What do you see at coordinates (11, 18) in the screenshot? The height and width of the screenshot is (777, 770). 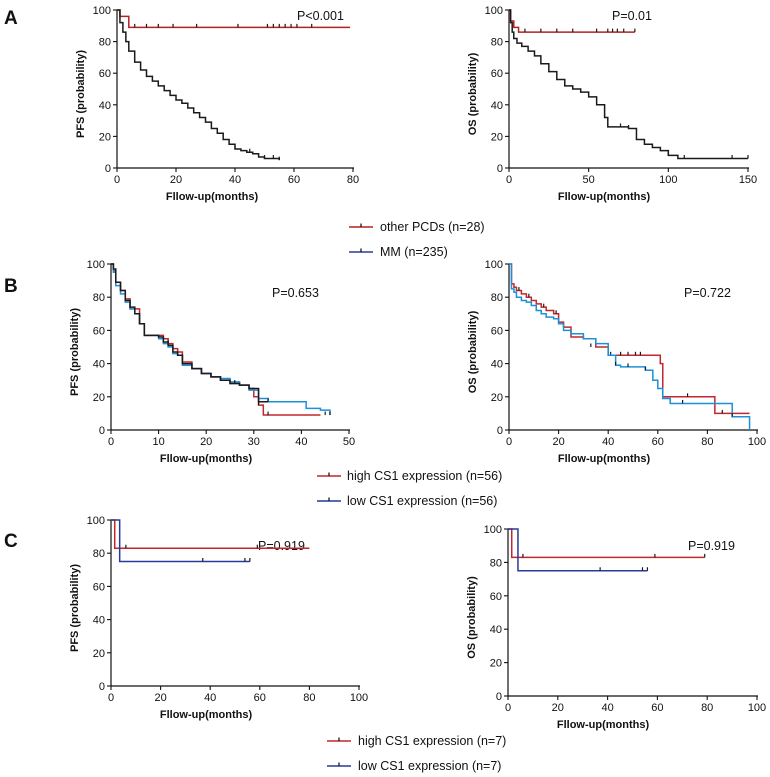 I see `panel-letter-a: A` at bounding box center [11, 18].